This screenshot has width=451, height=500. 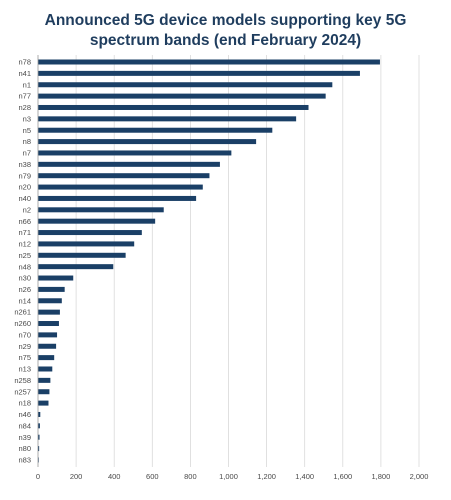 What do you see at coordinates (147, 142) in the screenshot?
I see `bar-n8` at bounding box center [147, 142].